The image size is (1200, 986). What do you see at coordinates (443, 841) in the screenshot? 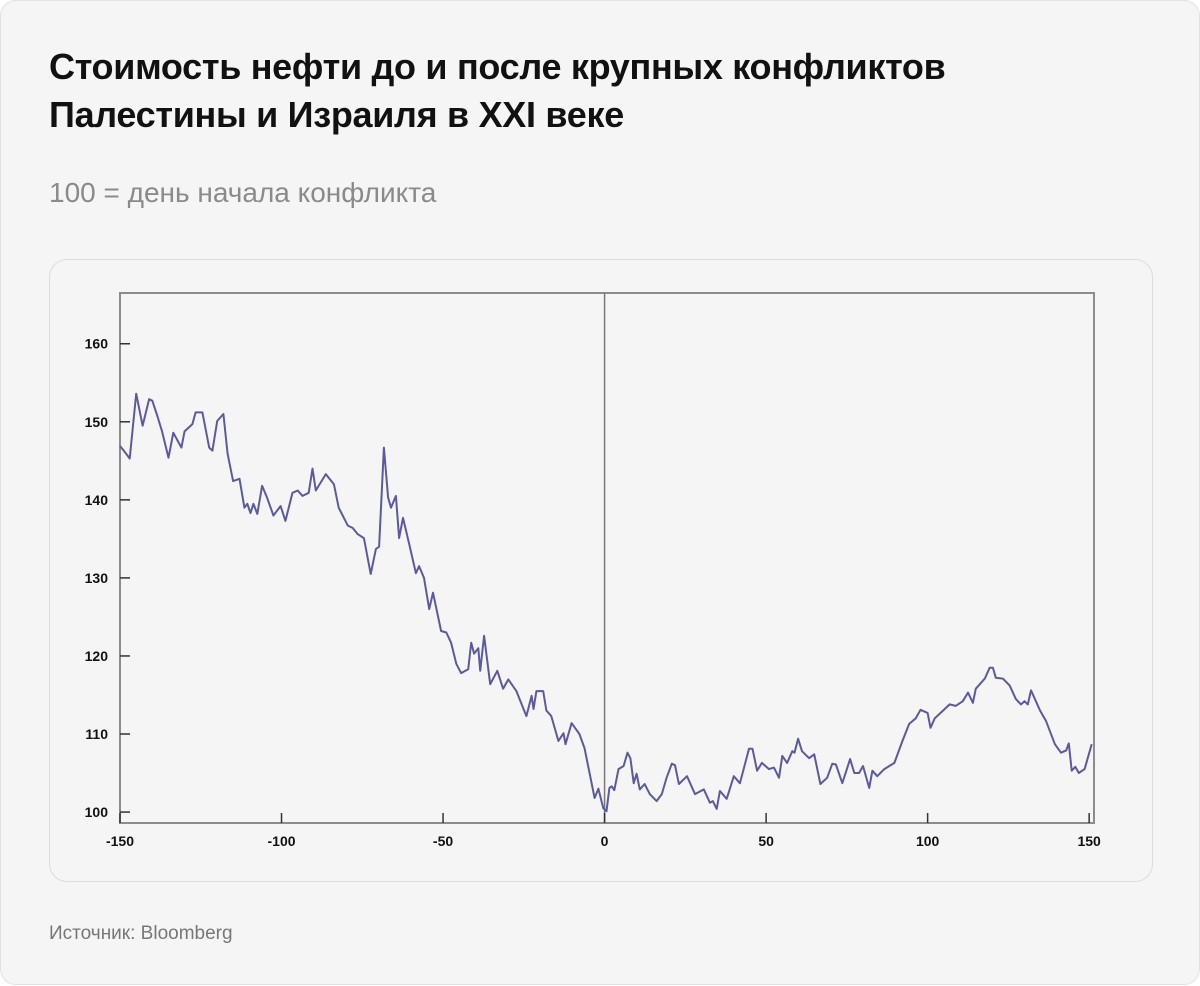
I see `x-tick-label: -50` at bounding box center [443, 841].